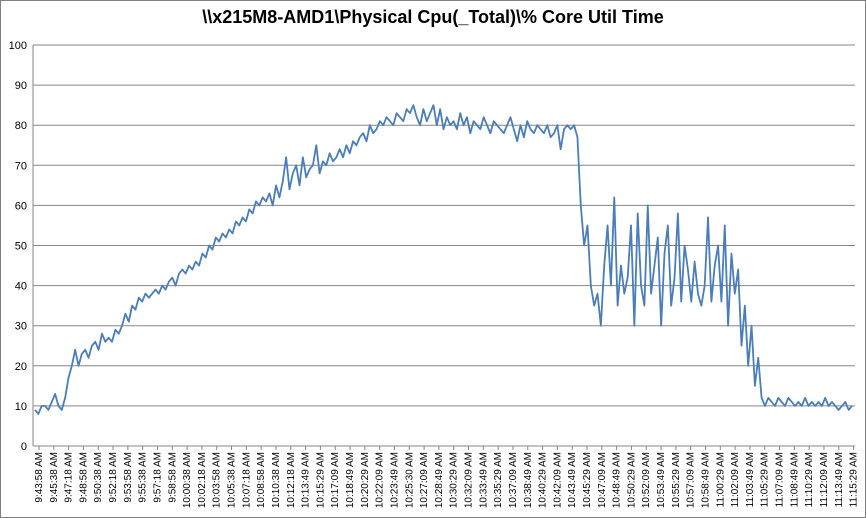  What do you see at coordinates (306, 480) in the screenshot?
I see `x-tick-label: 10:13:49 AM` at bounding box center [306, 480].